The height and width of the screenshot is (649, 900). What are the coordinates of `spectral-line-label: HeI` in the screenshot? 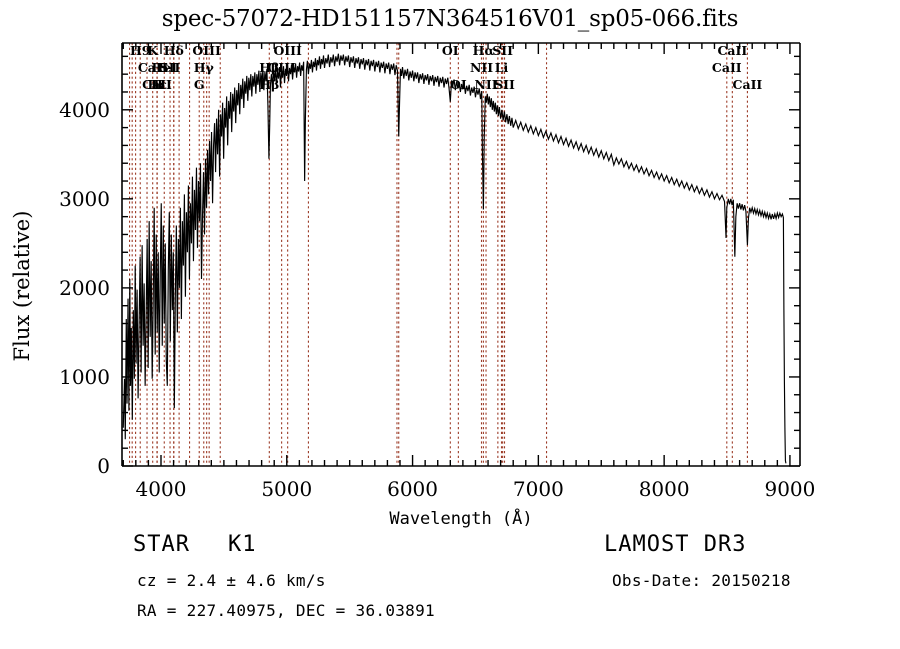 It's located at (164, 67).